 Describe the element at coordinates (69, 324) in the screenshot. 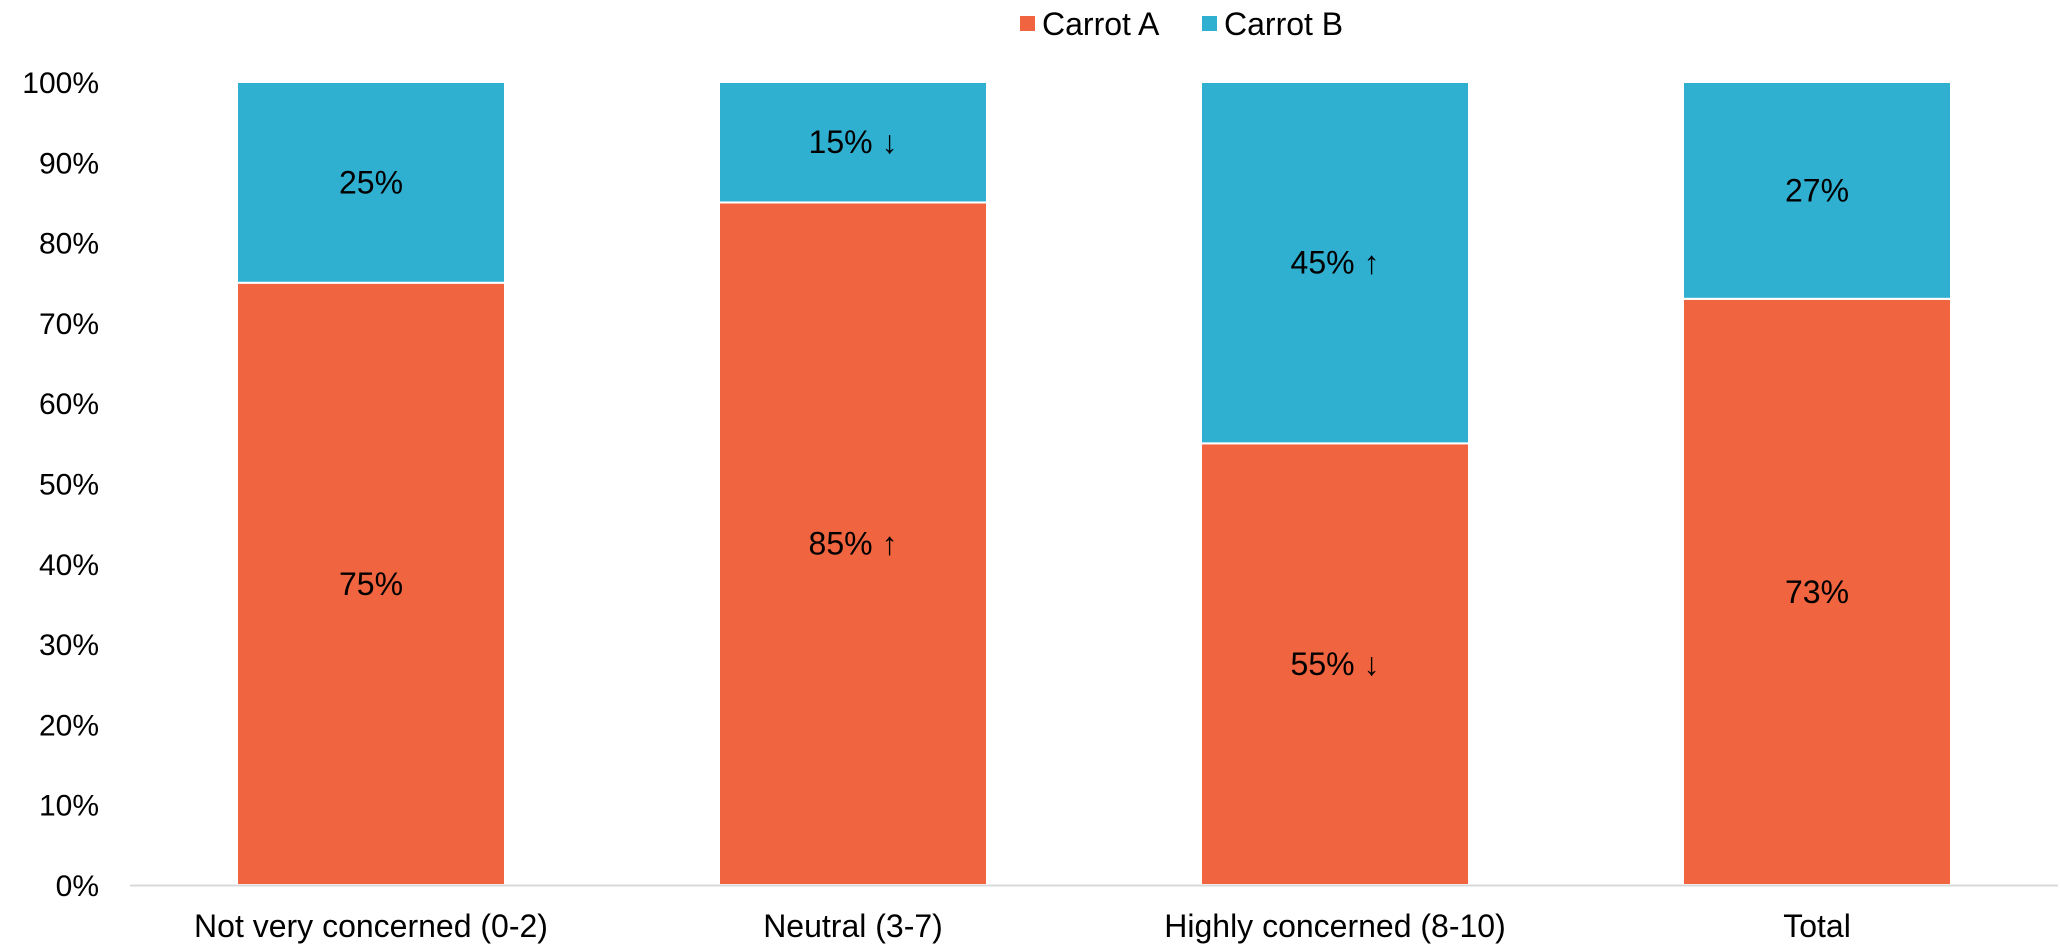

I see `y-tick-label: 70%` at that location.